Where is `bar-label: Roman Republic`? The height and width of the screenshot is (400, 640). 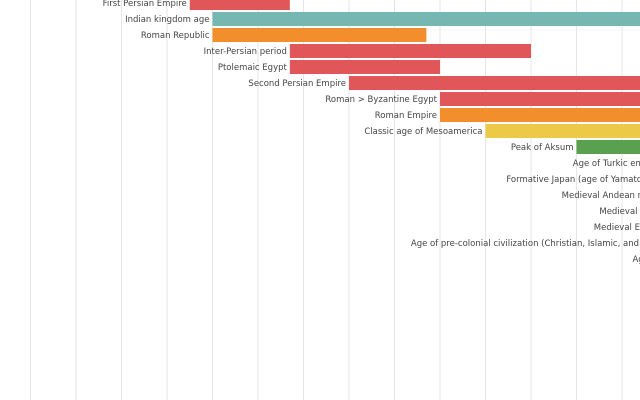
bar-label: Roman Republic is located at coordinates (175, 36).